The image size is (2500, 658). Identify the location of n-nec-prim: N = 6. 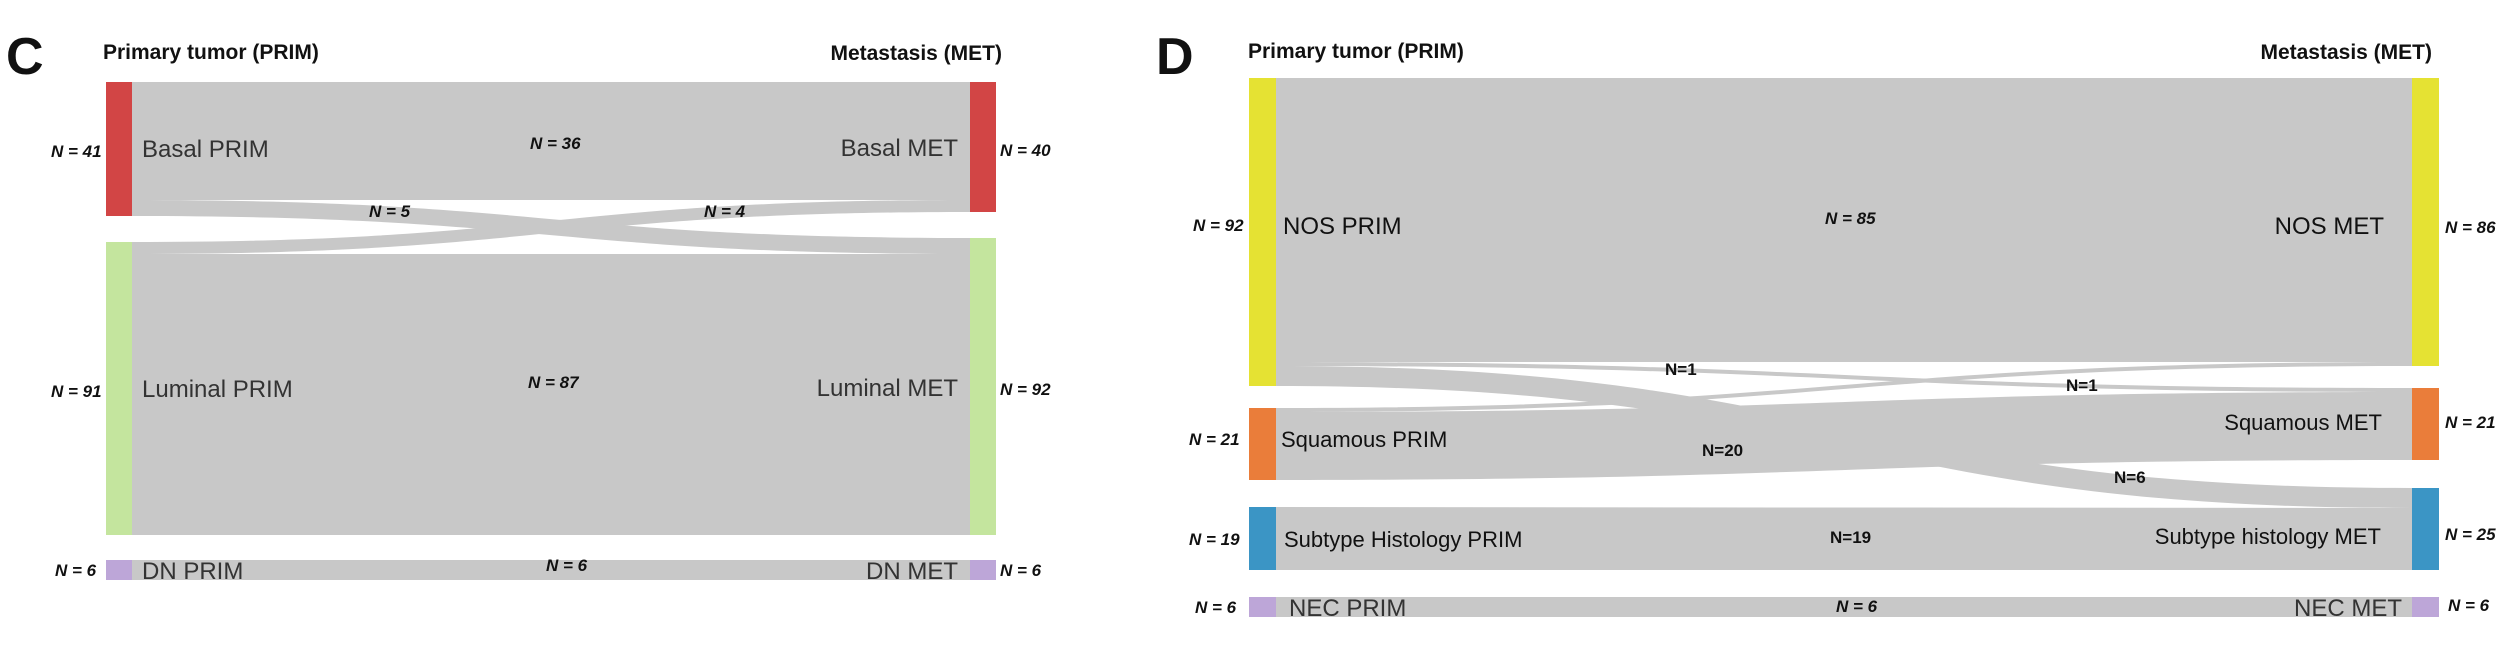
(1216, 607).